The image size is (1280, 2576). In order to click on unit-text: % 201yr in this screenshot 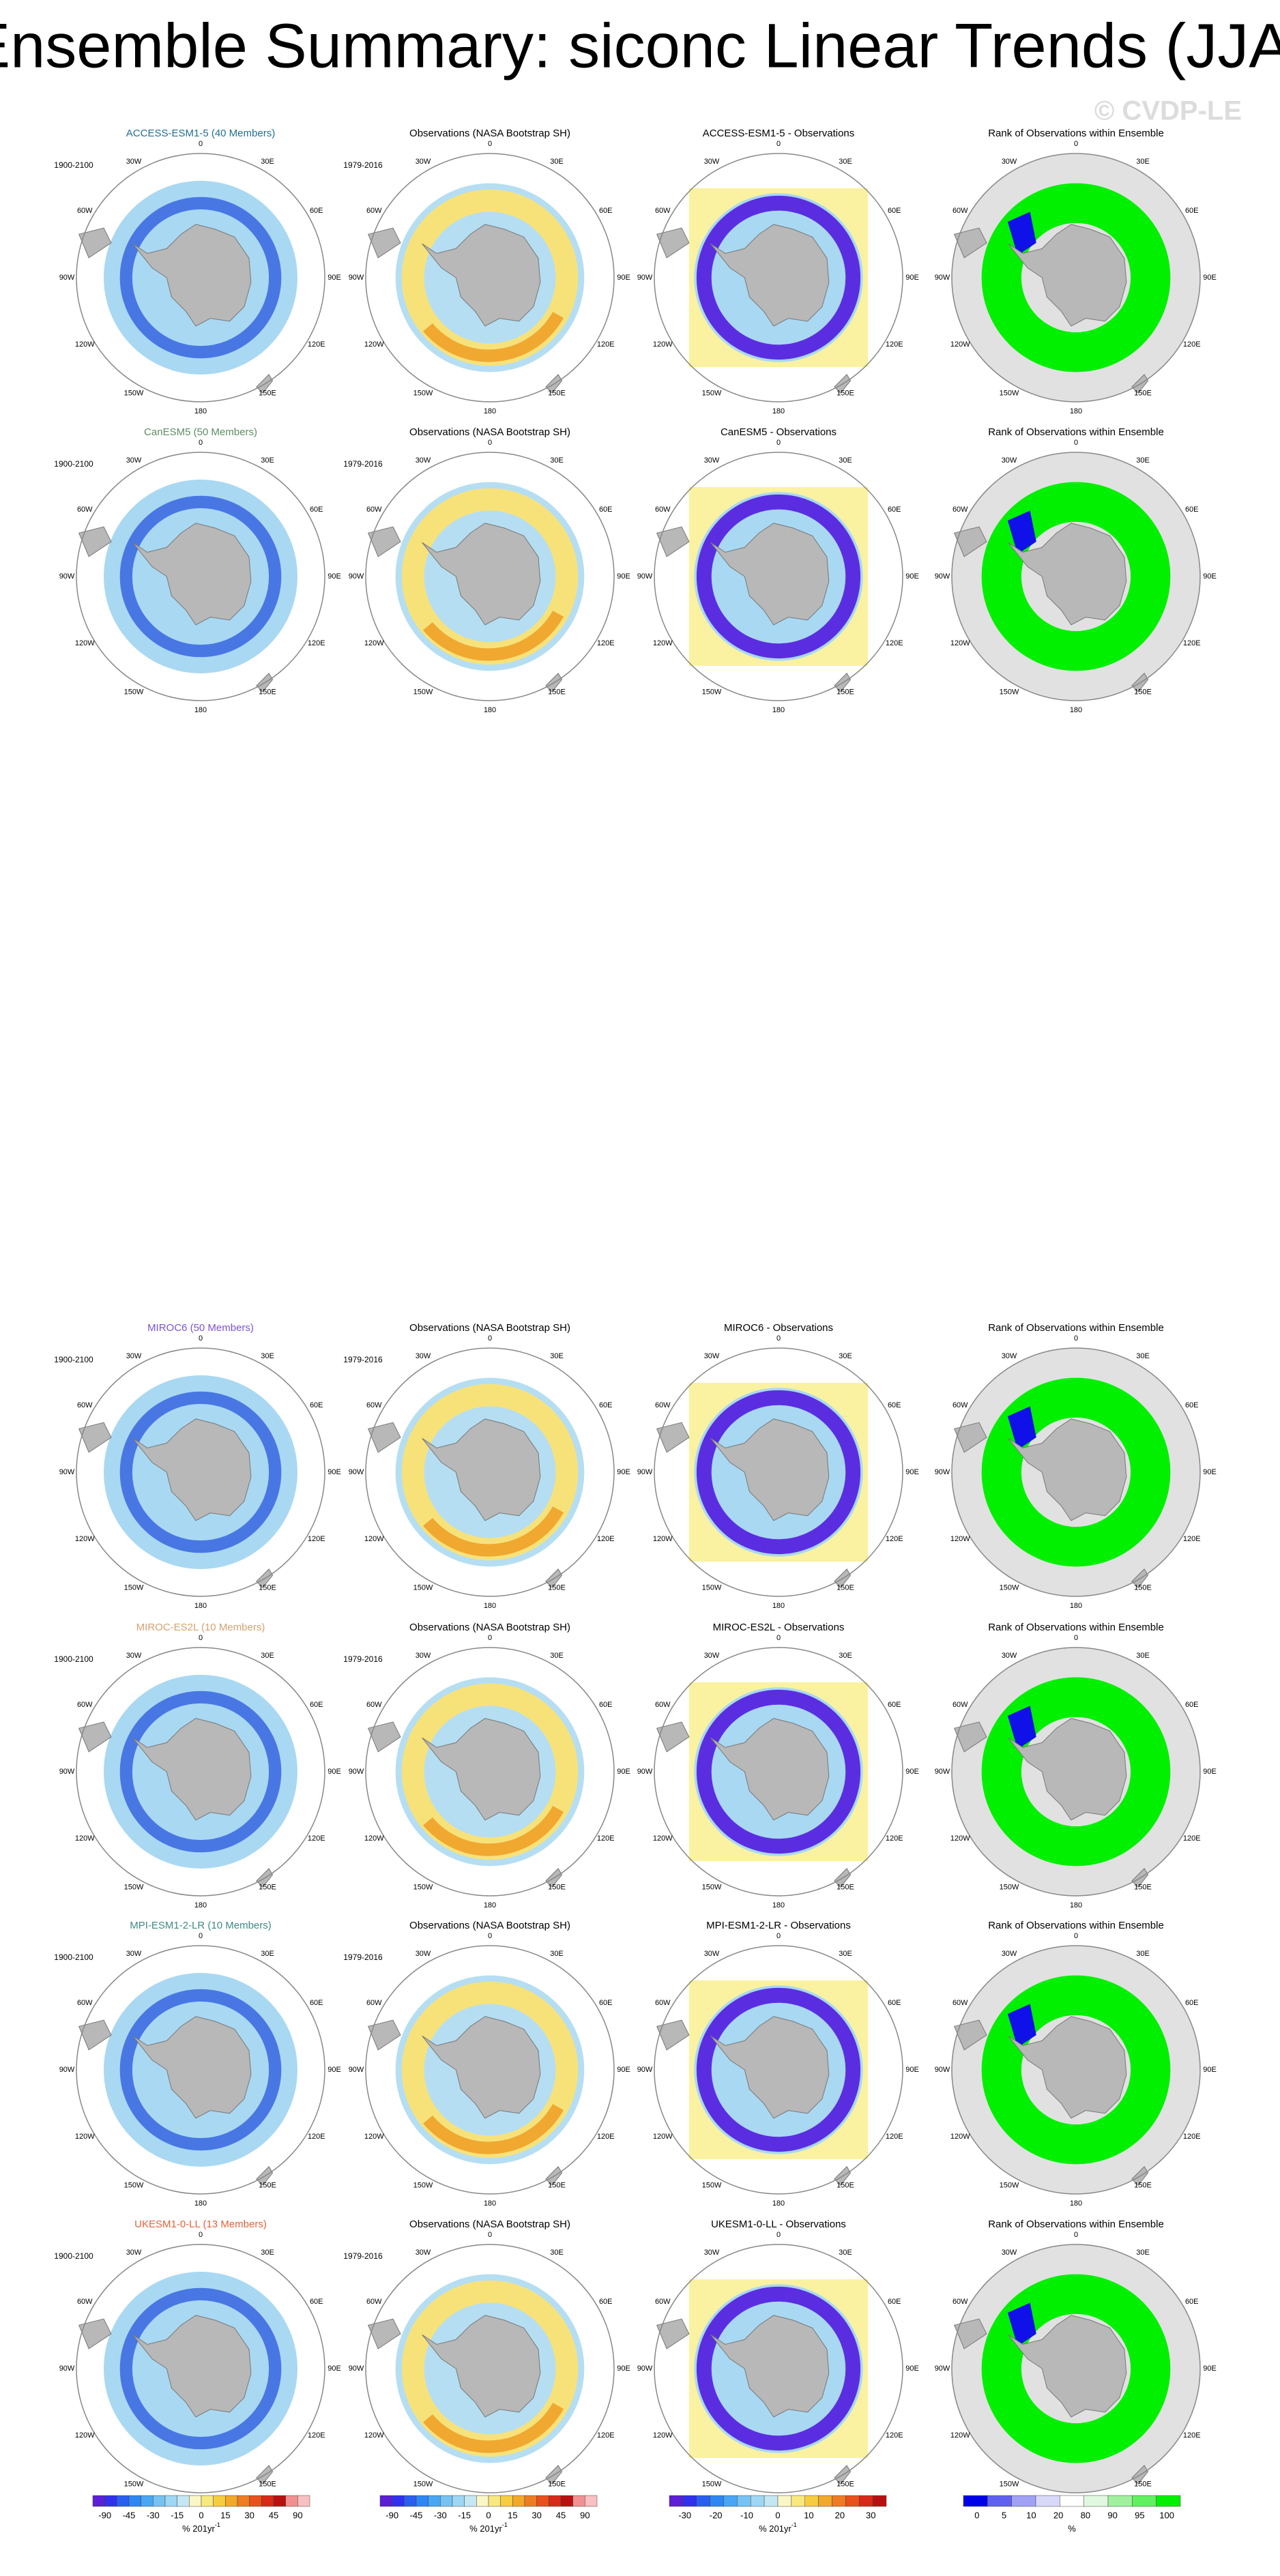, I will do `click(485, 2528)`.